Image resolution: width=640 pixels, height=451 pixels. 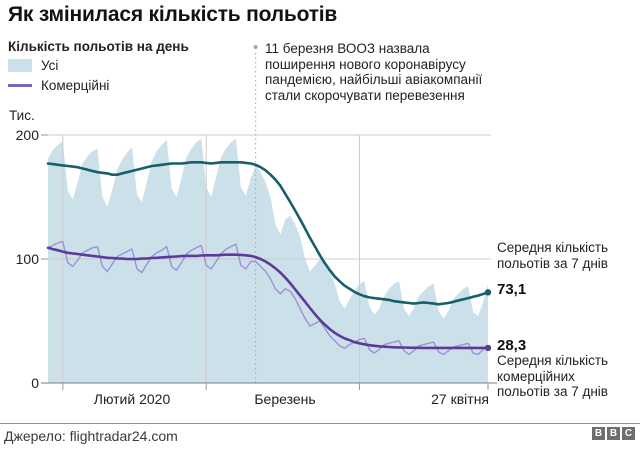 I want to click on legend-heading: Кількість польотів на день, so click(x=98, y=46).